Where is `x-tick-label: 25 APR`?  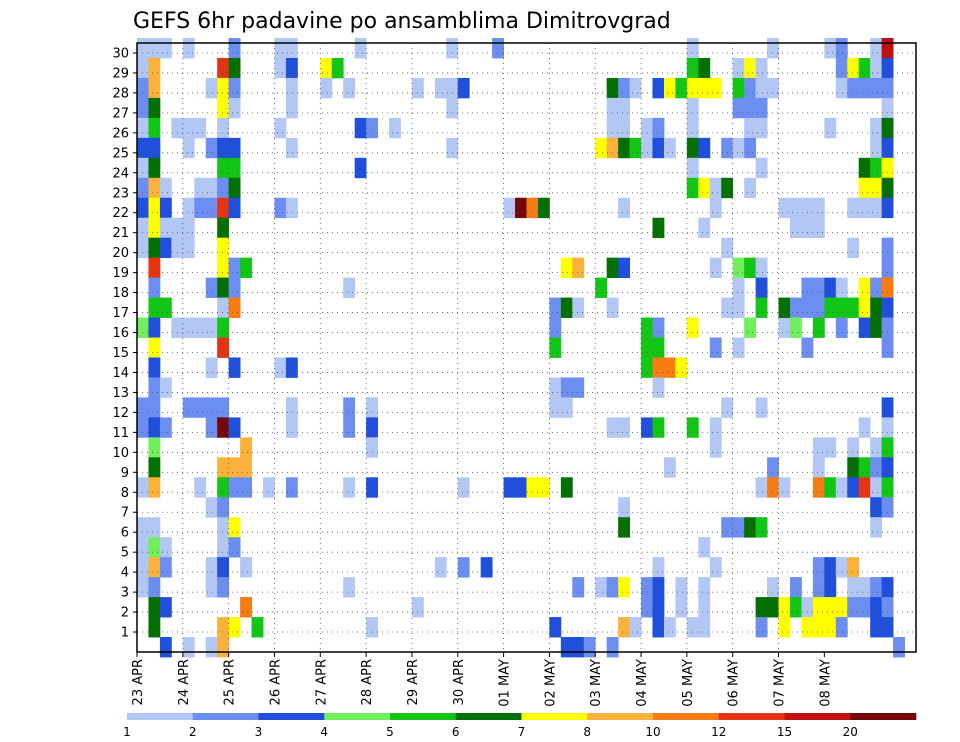 x-tick-label: 25 APR is located at coordinates (230, 682).